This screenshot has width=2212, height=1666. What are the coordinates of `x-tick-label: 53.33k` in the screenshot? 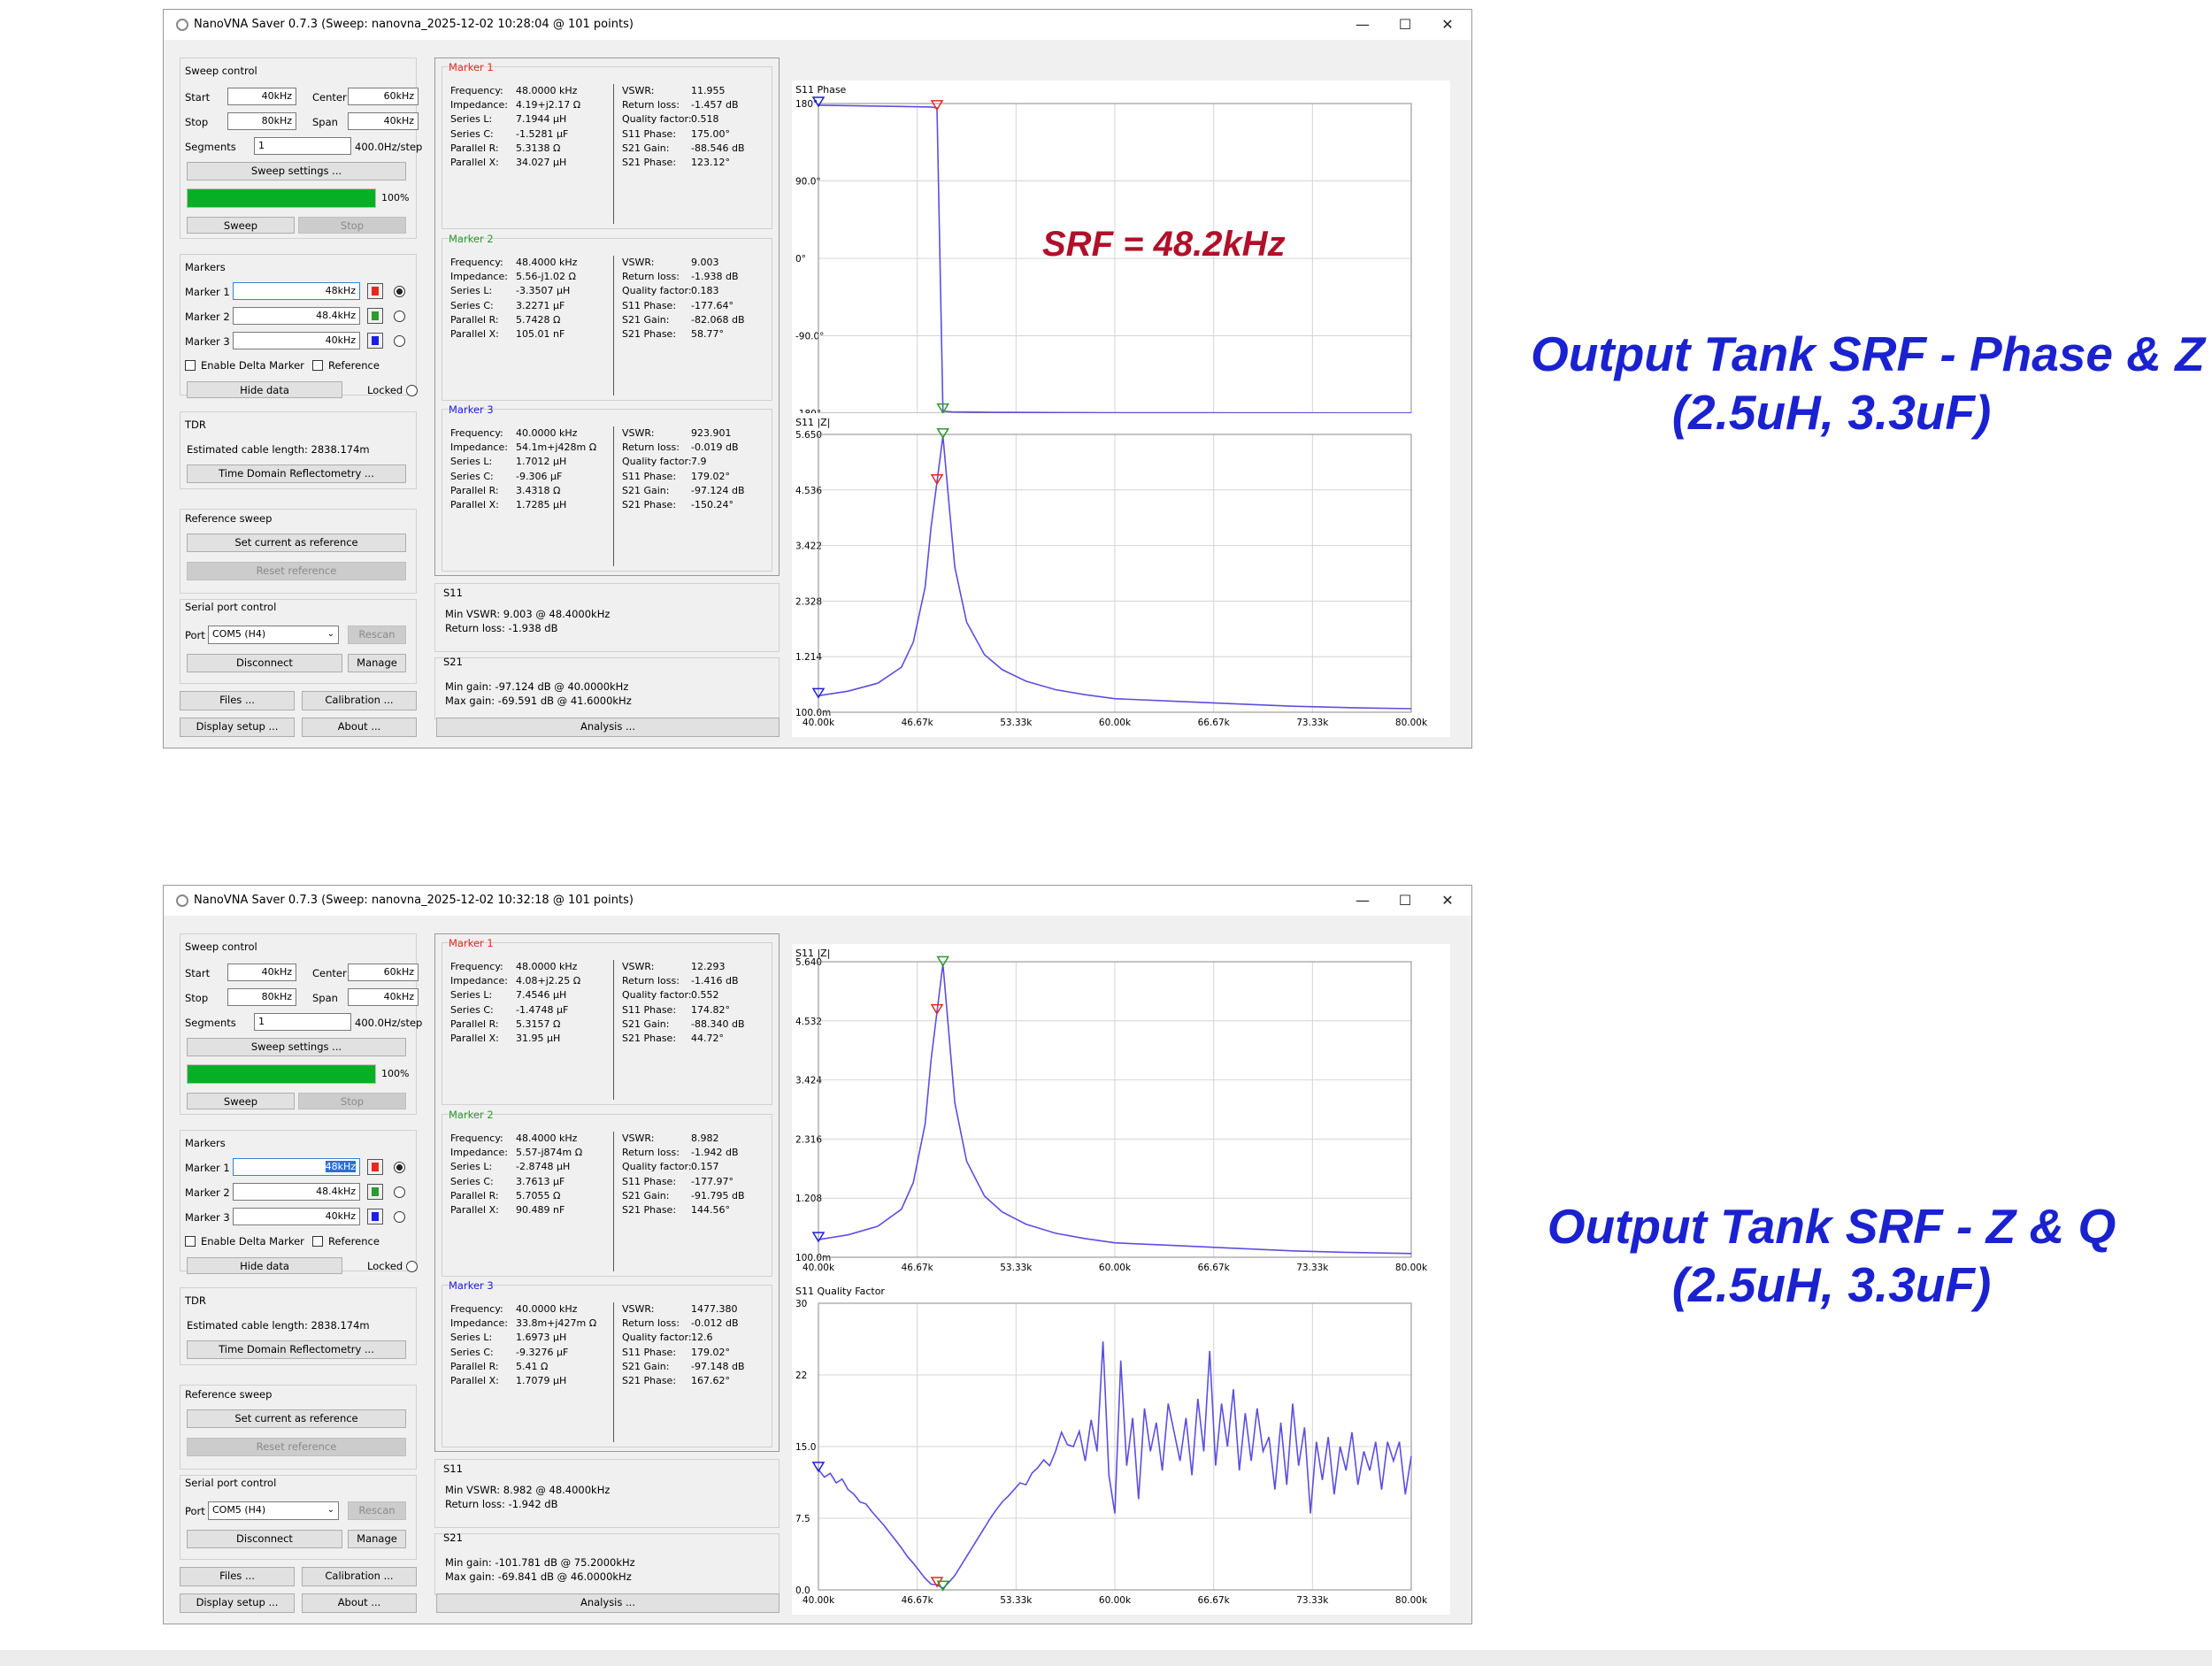 It's located at (1017, 1600).